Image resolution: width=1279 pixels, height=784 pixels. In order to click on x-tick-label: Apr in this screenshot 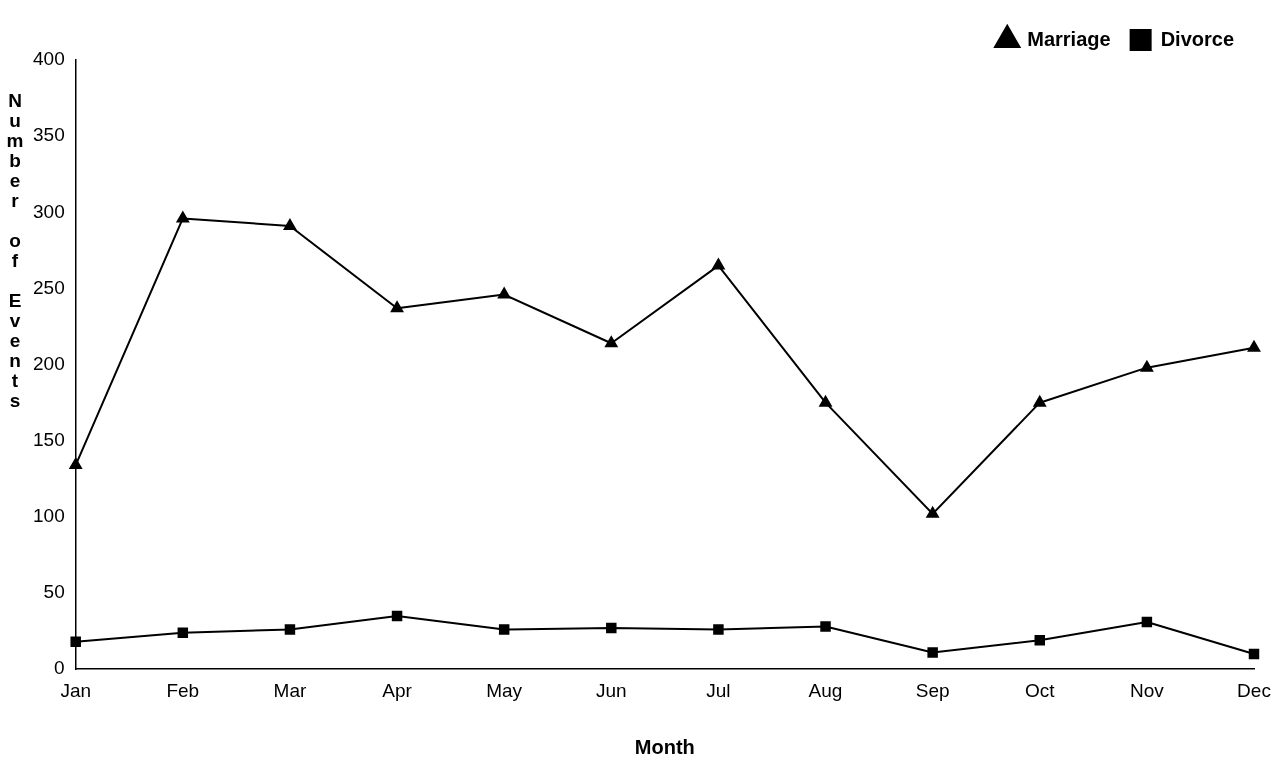, I will do `click(397, 690)`.